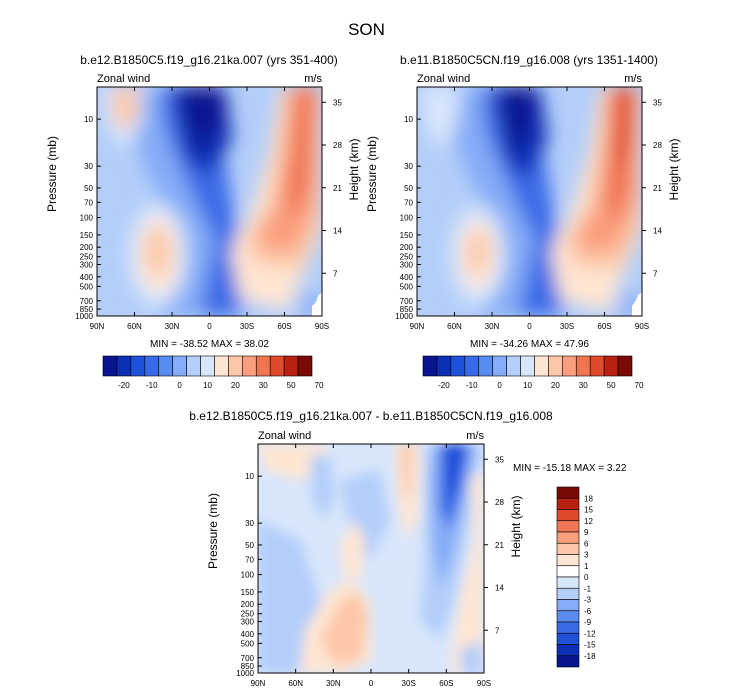 This screenshot has height=696, width=733. Describe the element at coordinates (586, 577) in the screenshot. I see `panel-3-colorbar-label: 0` at that location.